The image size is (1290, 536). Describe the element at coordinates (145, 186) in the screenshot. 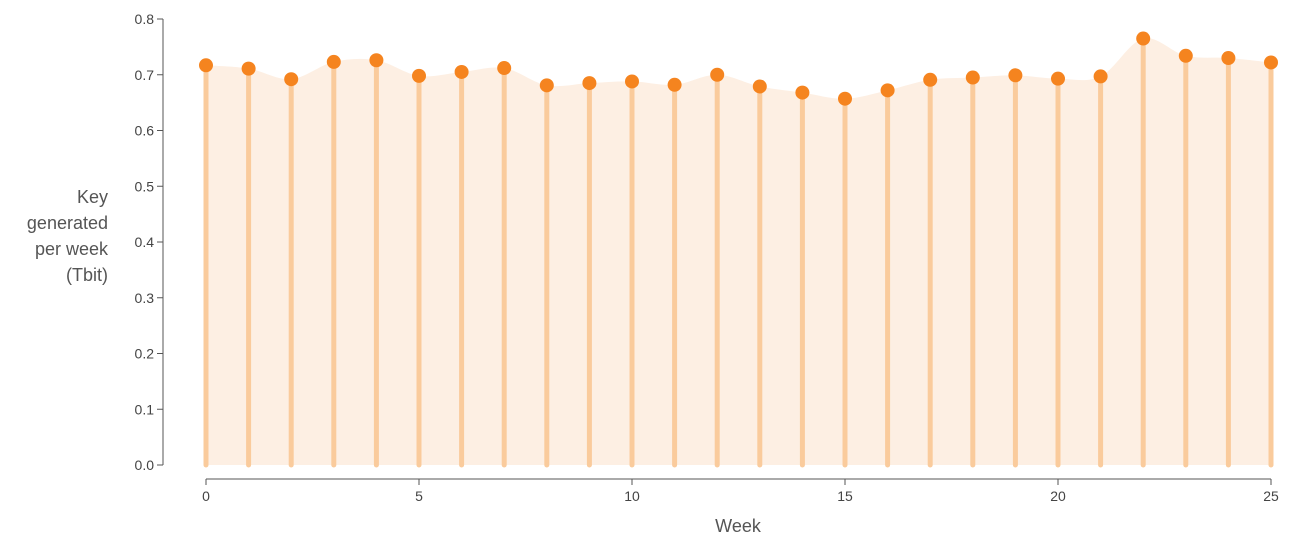

I see `y-tick-label: 0.5` at that location.